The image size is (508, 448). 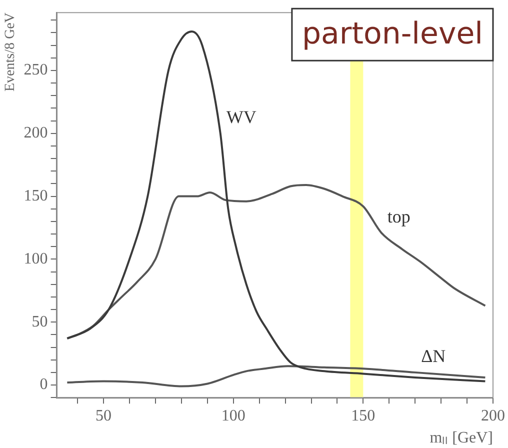 What do you see at coordinates (36, 195) in the screenshot?
I see `y-tick-label: 150` at bounding box center [36, 195].